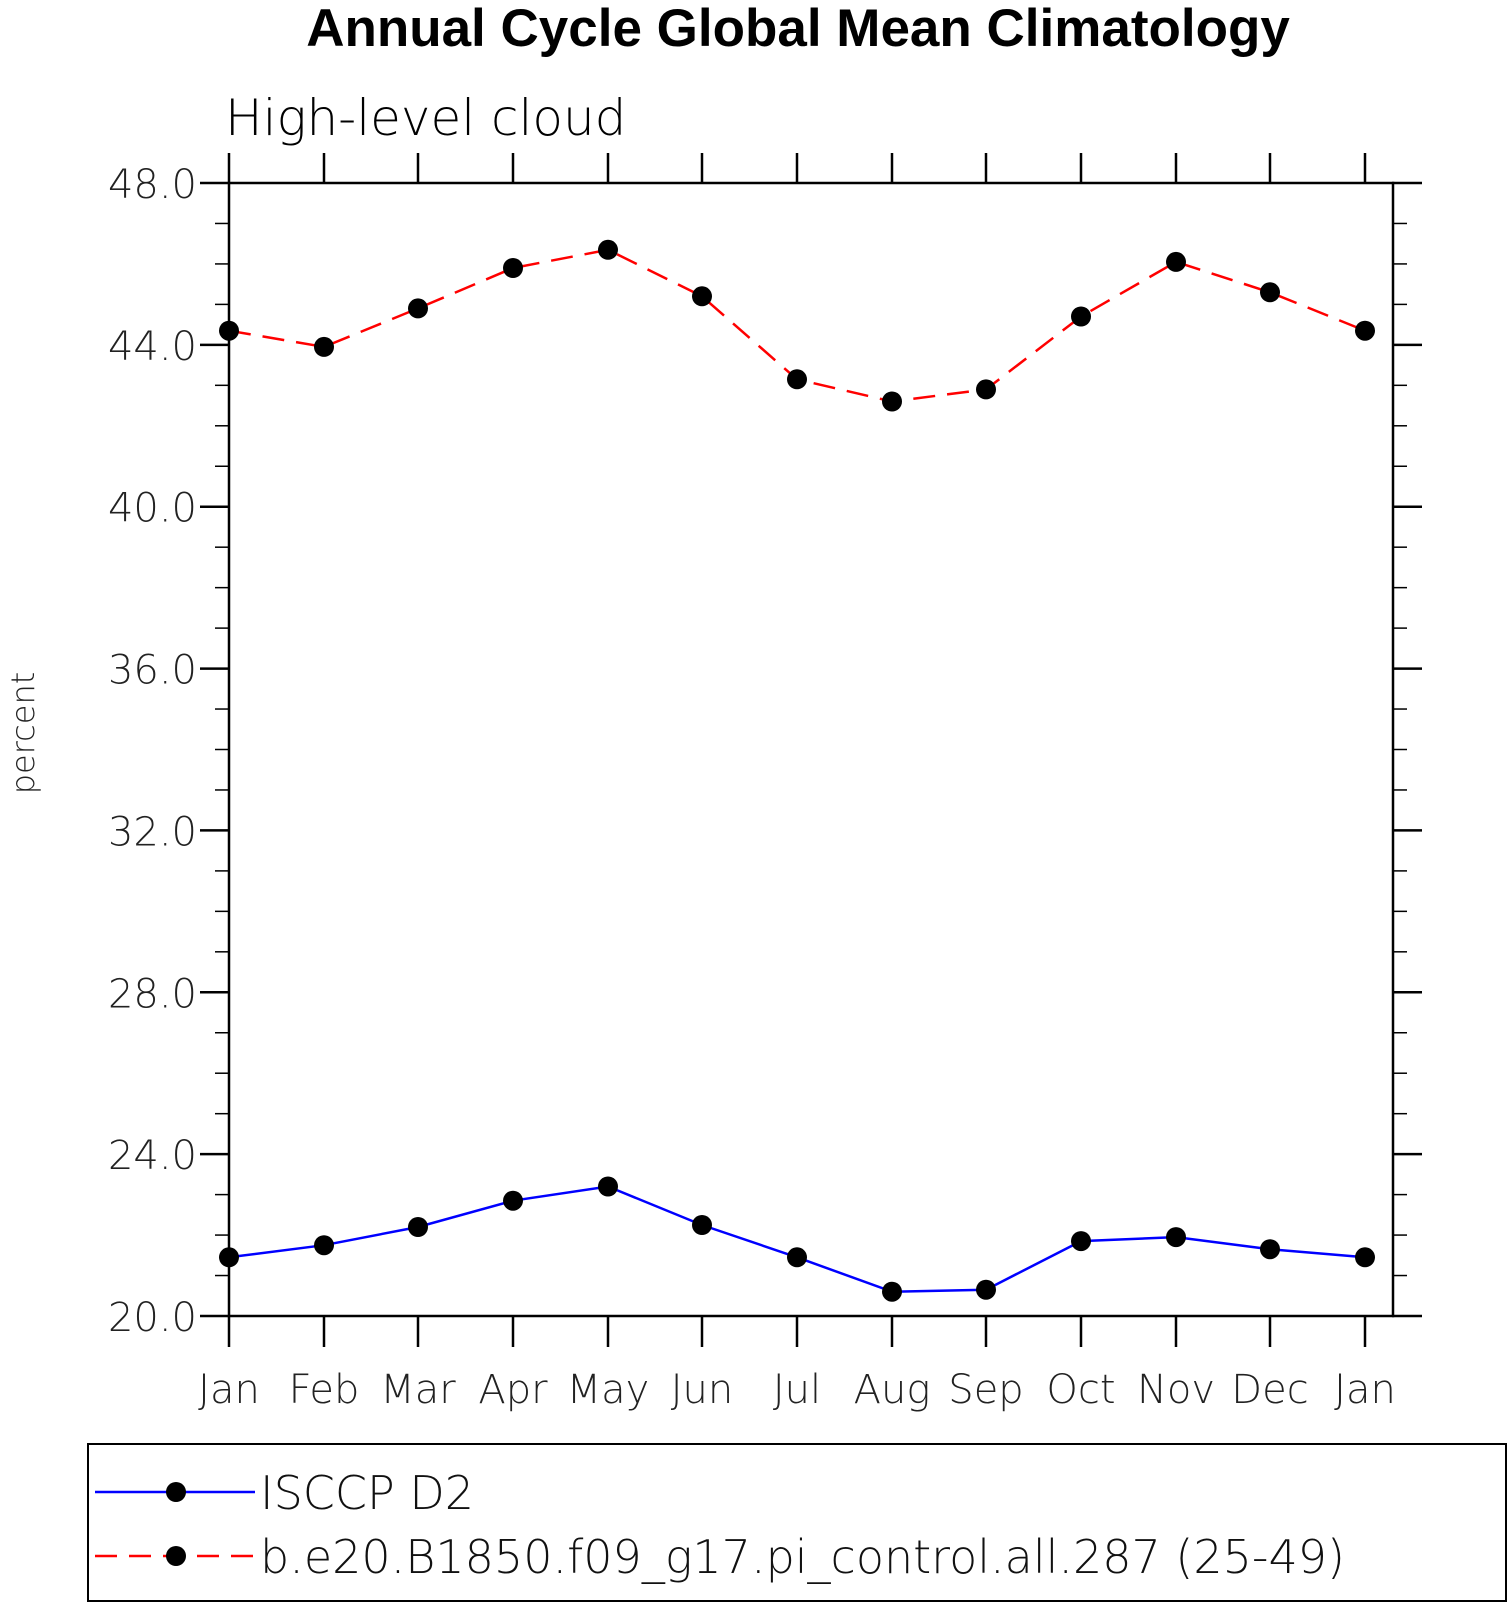 This screenshot has height=1604, width=1510. Describe the element at coordinates (1176, 1390) in the screenshot. I see `x-tick-label: Nov` at that location.